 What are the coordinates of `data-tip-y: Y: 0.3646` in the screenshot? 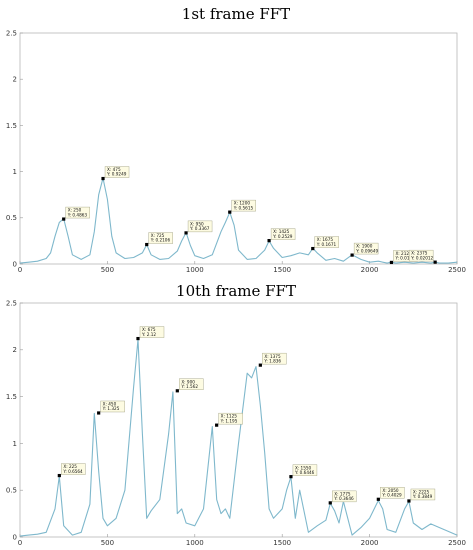 It's located at (343, 498).